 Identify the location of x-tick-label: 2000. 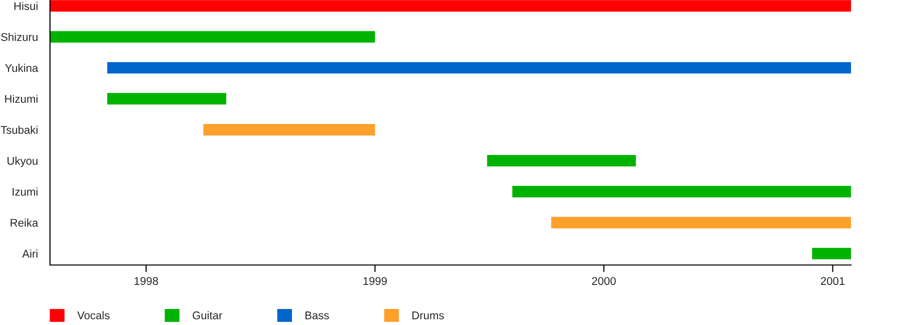
(604, 281).